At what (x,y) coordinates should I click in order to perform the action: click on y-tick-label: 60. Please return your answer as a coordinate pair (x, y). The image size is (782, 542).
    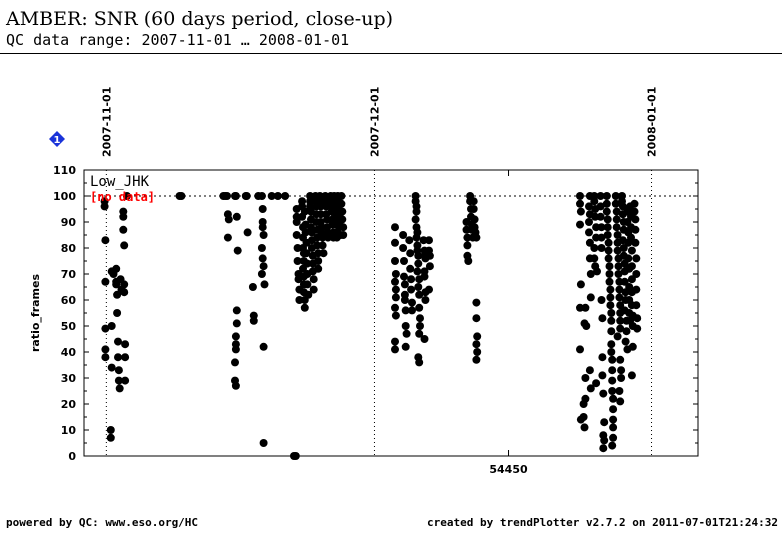
    Looking at the image, I should click on (69, 300).